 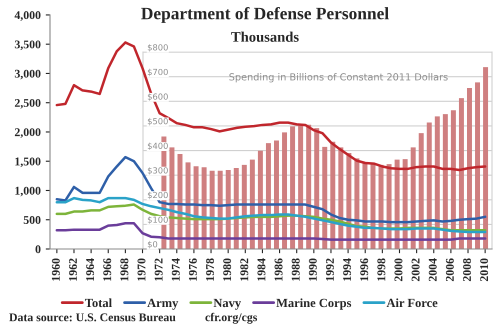 I want to click on x-tick-label: 2002, so click(x=416, y=270).